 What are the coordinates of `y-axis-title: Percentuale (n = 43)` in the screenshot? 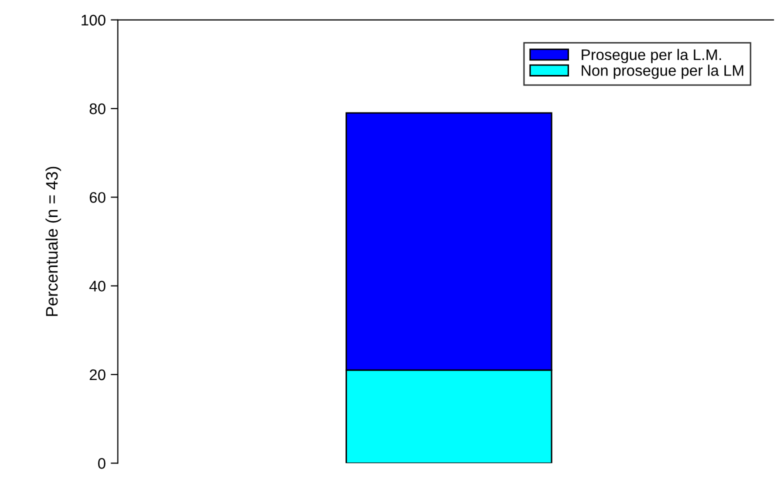 It's located at (54, 241).